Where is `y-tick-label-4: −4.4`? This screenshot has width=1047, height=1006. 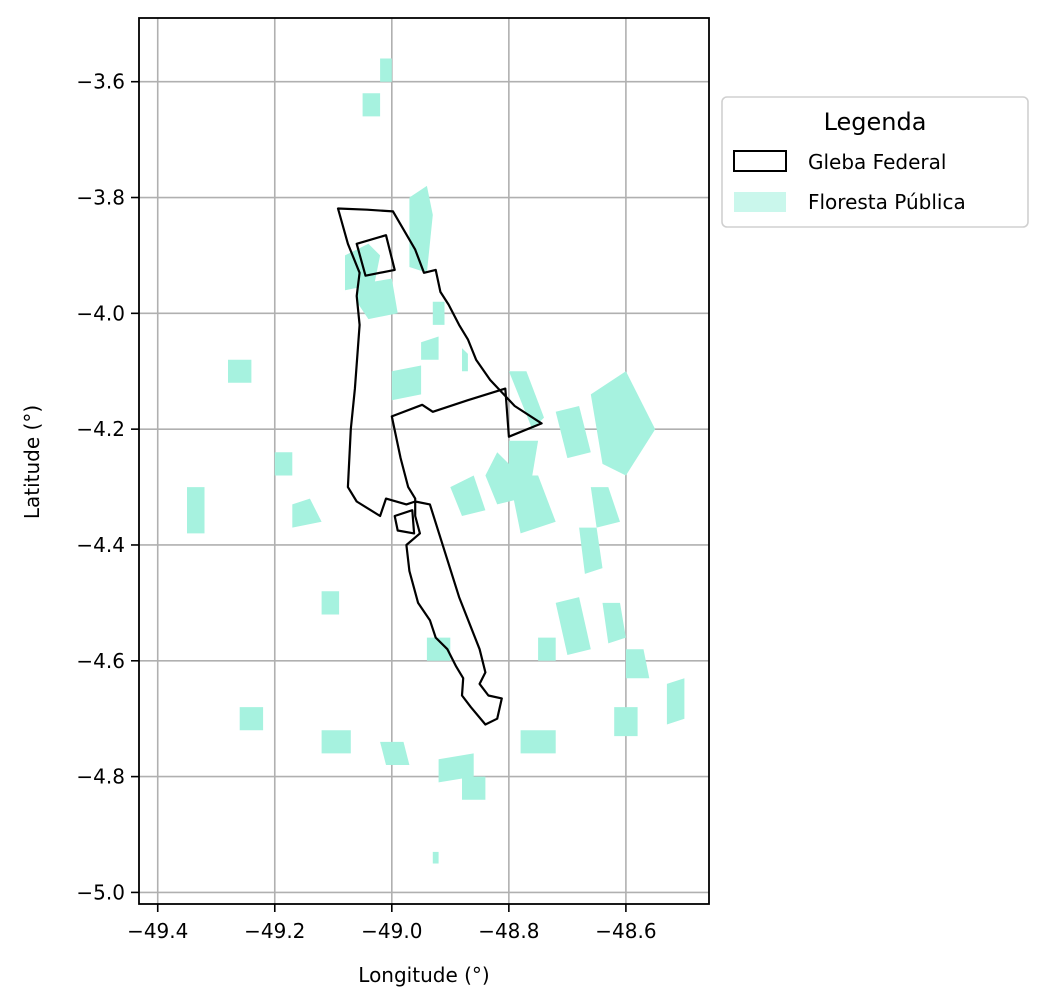 y-tick-label-4: −4.4 is located at coordinates (100, 545).